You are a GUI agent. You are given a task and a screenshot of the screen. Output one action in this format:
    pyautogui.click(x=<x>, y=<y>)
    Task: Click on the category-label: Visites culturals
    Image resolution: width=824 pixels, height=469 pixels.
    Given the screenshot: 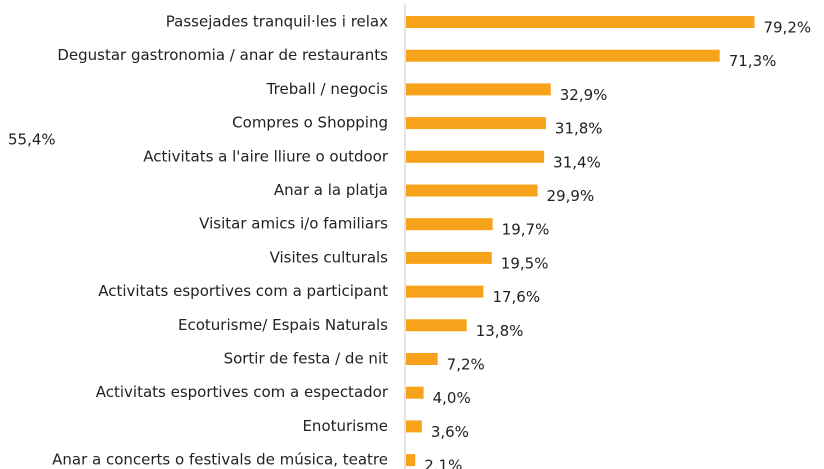 What is the action you would take?
    pyautogui.click(x=329, y=257)
    